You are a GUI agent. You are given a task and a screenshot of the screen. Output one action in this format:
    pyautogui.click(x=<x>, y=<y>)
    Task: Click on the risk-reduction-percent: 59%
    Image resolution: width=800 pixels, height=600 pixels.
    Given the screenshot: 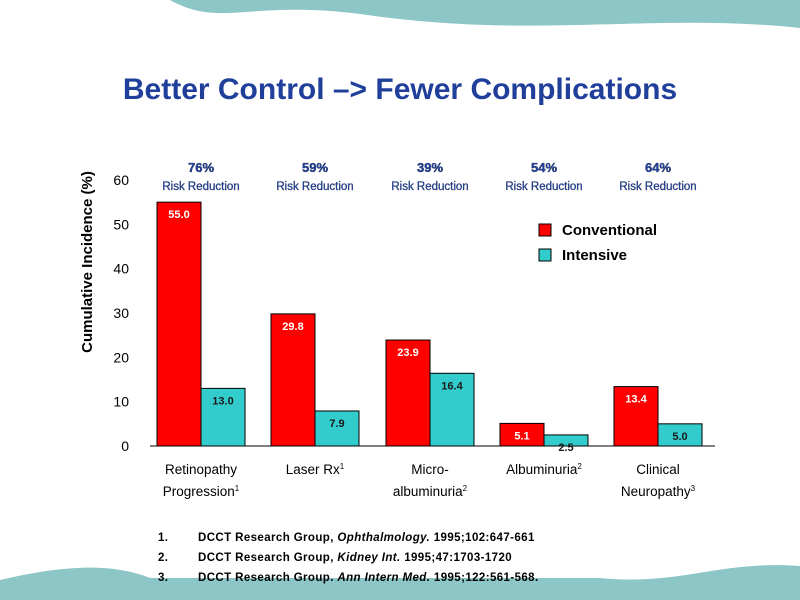 What is the action you would take?
    pyautogui.click(x=315, y=167)
    